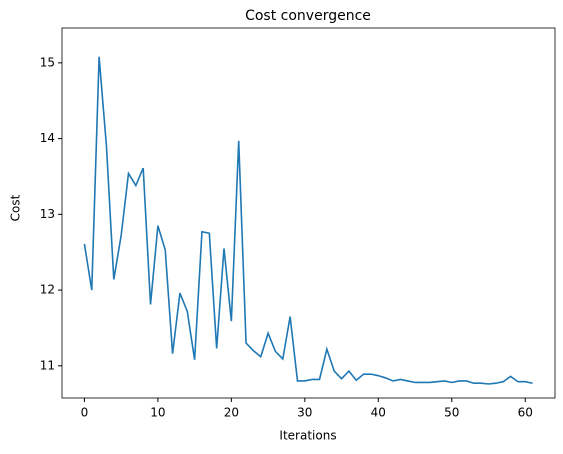 The image size is (563, 454). What do you see at coordinates (378, 413) in the screenshot?
I see `x-tick-label: 40` at bounding box center [378, 413].